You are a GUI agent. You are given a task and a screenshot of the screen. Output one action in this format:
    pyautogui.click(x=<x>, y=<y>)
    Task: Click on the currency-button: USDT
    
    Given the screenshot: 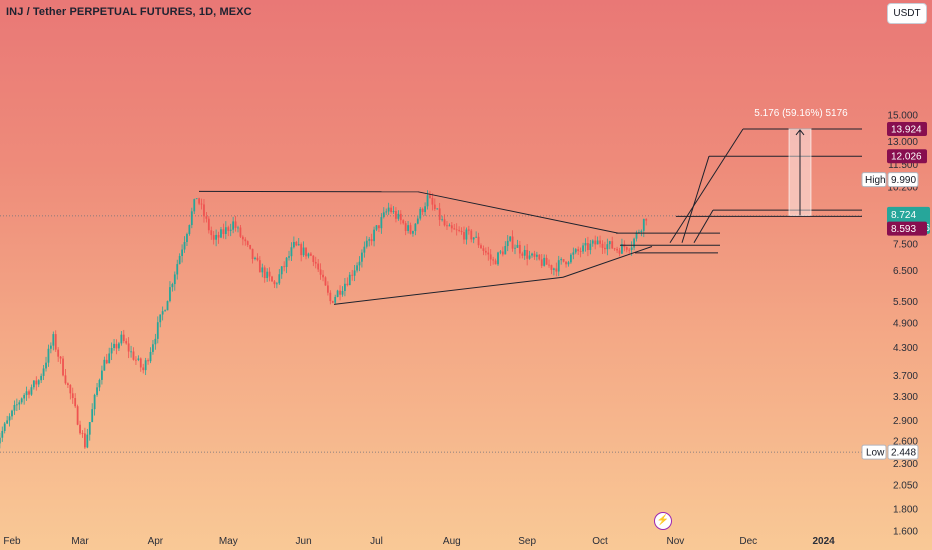 What is the action you would take?
    pyautogui.click(x=907, y=13)
    